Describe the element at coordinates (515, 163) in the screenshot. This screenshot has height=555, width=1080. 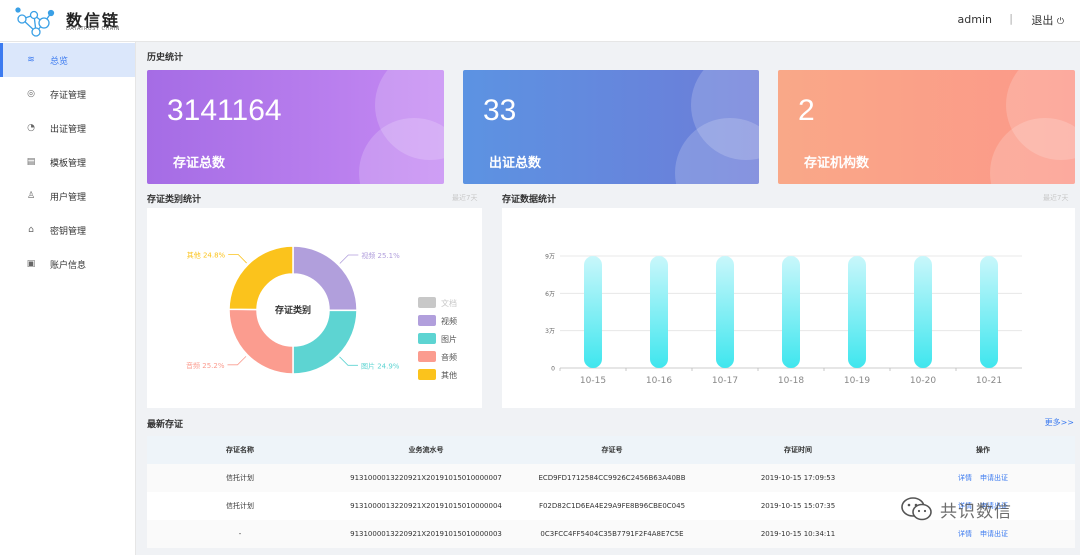
I see `stat-label: 出证总数` at that location.